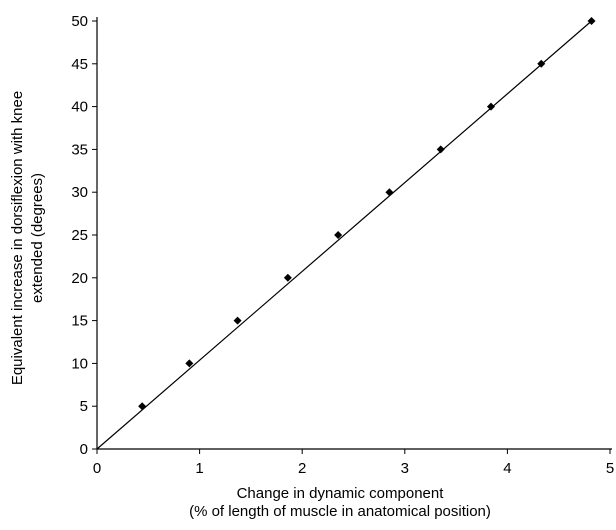 This screenshot has width=616, height=530. What do you see at coordinates (79, 192) in the screenshot?
I see `y-tick-label: 30` at bounding box center [79, 192].